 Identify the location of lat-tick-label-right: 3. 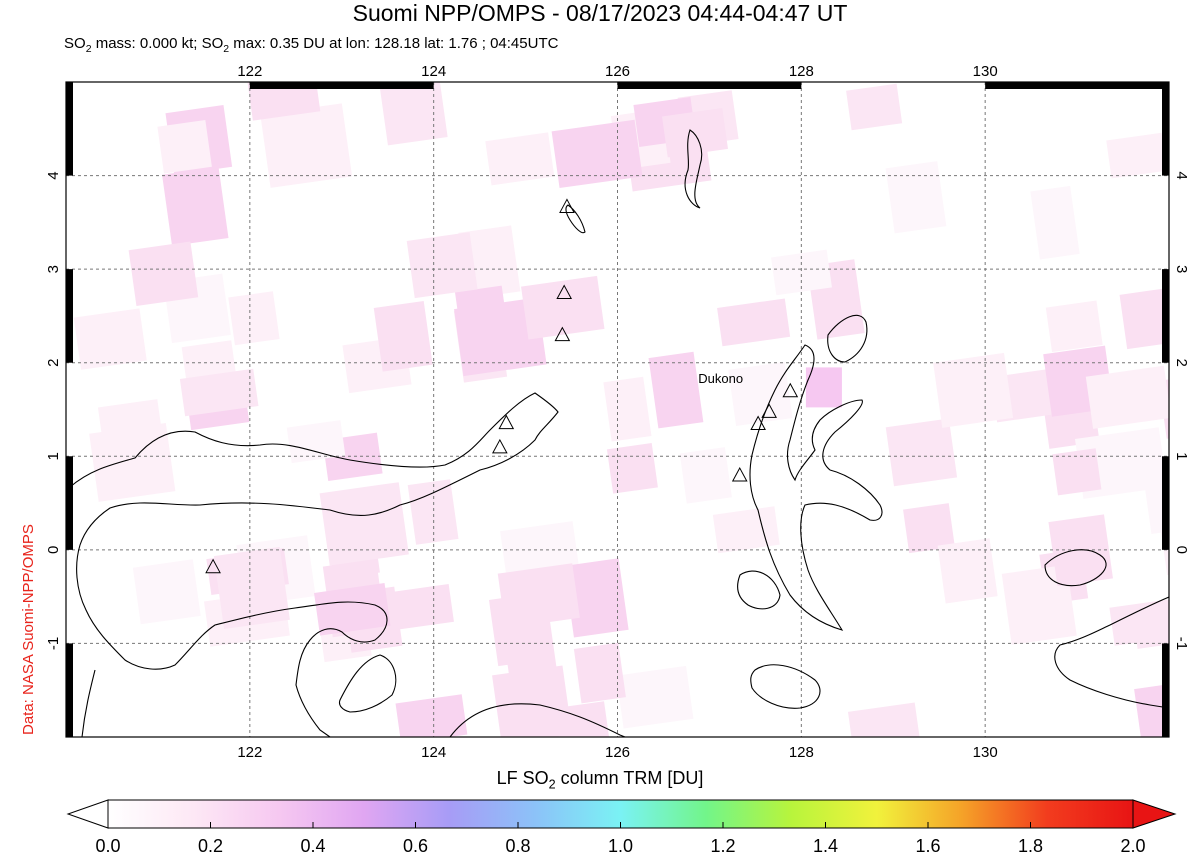
(1181, 269).